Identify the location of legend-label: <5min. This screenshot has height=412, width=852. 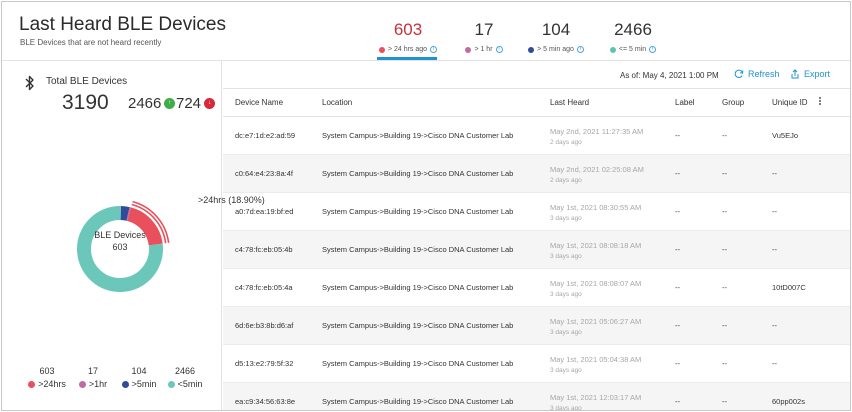
(190, 384).